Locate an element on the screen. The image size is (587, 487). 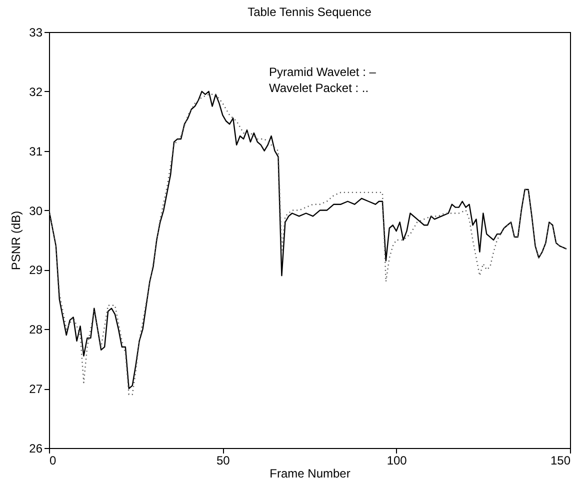
y-tick-label: 29 is located at coordinates (36, 270).